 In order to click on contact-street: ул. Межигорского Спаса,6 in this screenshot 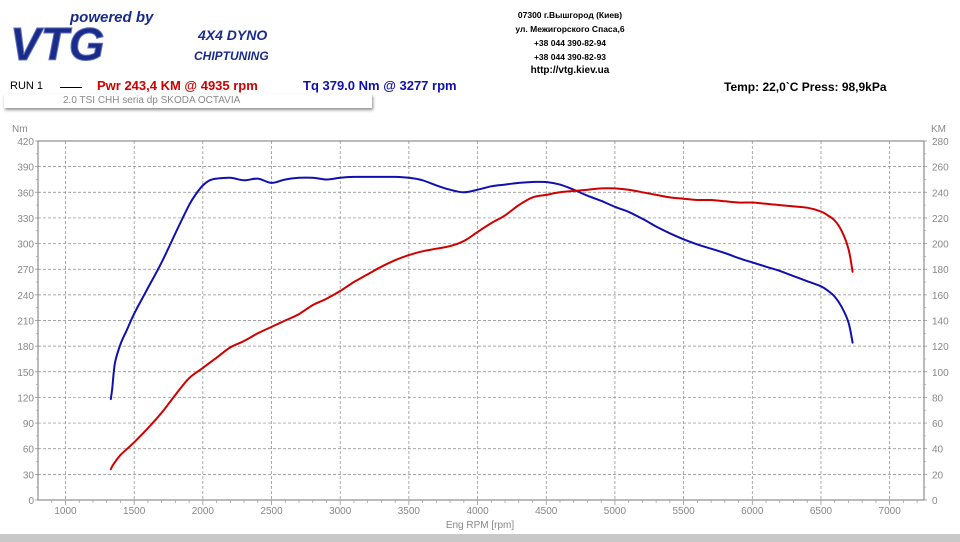, I will do `click(570, 29)`.